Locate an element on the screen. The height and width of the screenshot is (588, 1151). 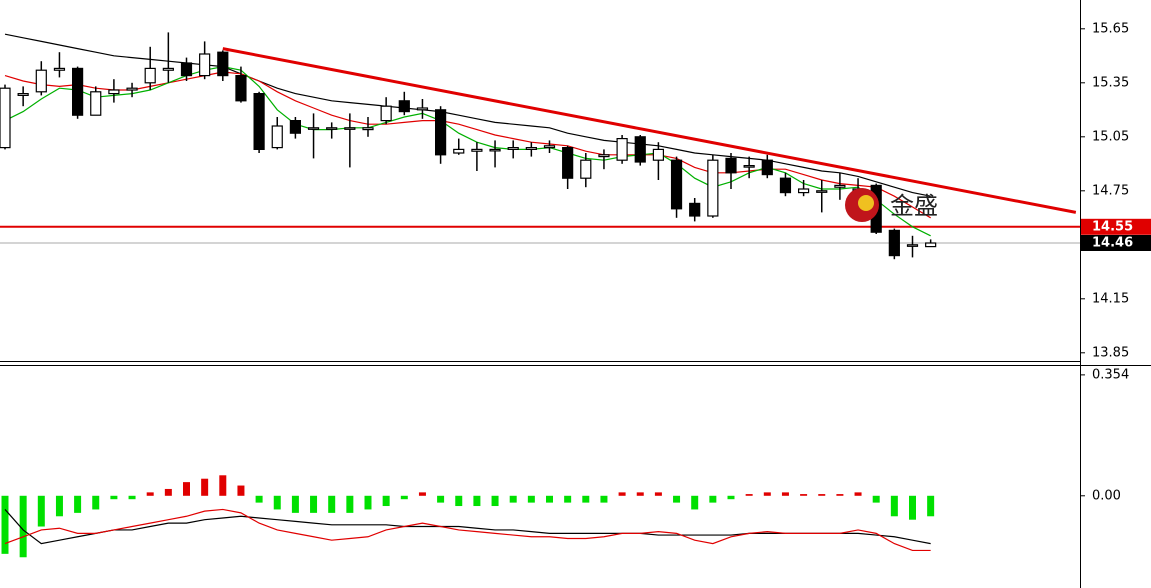
y-tick-label: 0.00 is located at coordinates (1106, 495).